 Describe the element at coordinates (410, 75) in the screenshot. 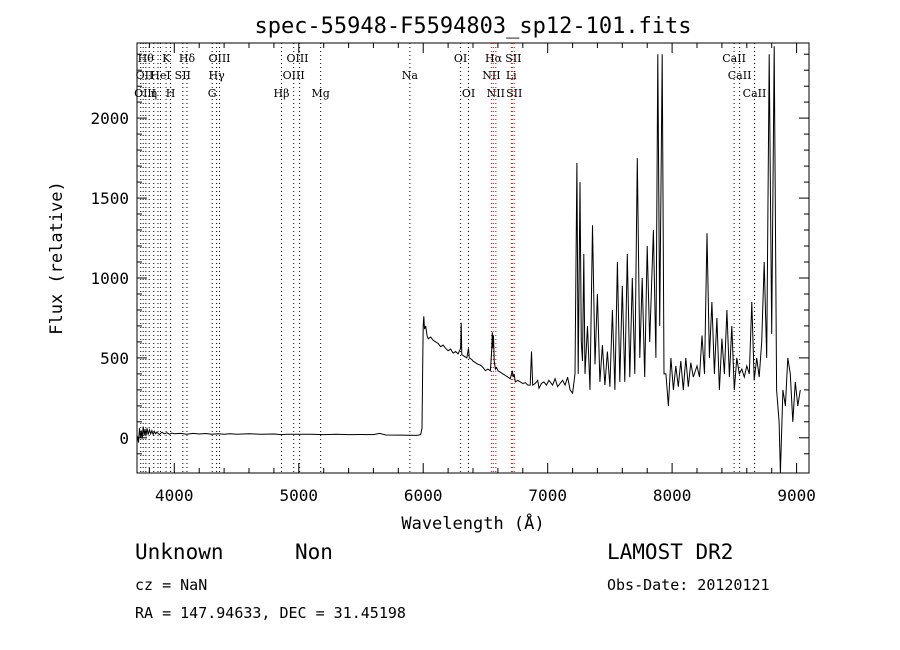

I see `line-annotation-label: Na` at that location.